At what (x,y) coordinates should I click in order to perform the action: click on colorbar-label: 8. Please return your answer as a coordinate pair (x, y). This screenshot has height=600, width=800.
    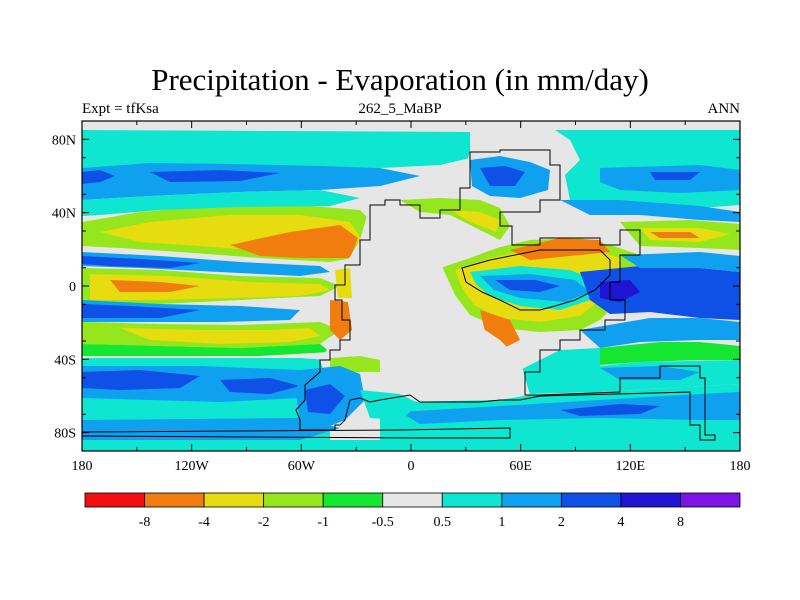
    Looking at the image, I should click on (680, 522).